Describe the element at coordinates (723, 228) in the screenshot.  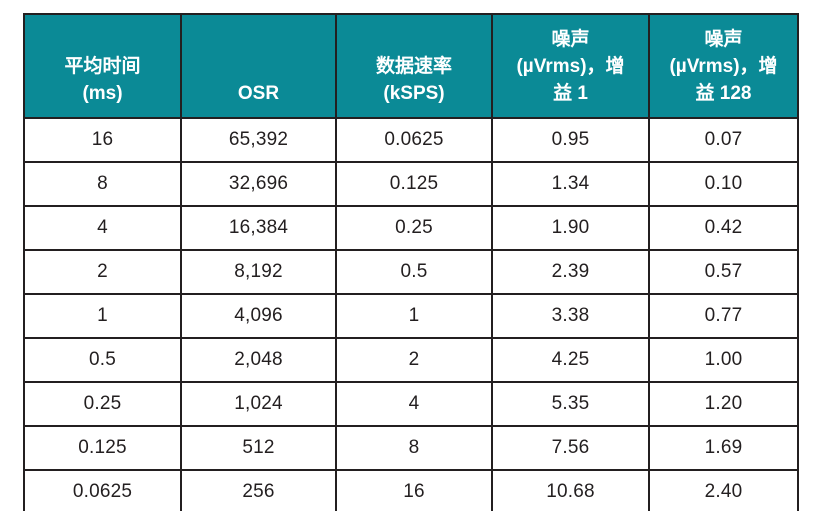
I see `table-cell: 0.42` at that location.